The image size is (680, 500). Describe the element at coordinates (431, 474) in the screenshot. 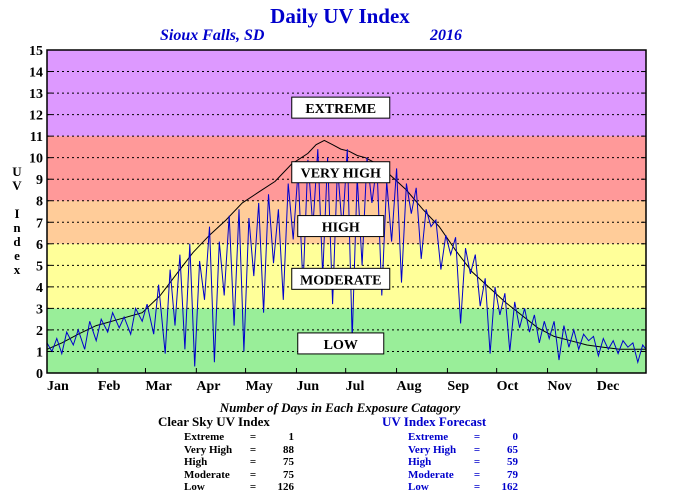

I see `forecast-label: Moderate` at that location.